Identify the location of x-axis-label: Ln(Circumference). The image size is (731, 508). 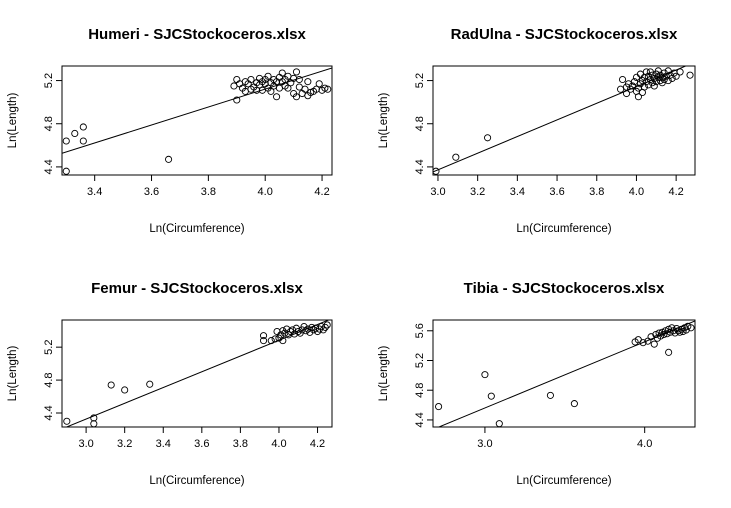
(563, 229).